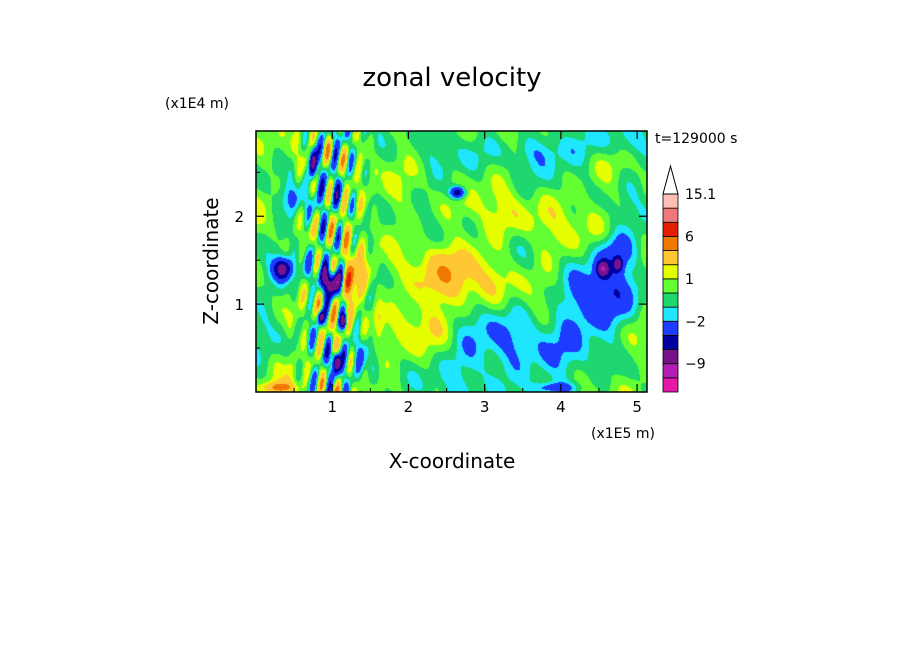 The image size is (904, 654). I want to click on colorbar-extend-arrow, so click(670, 179).